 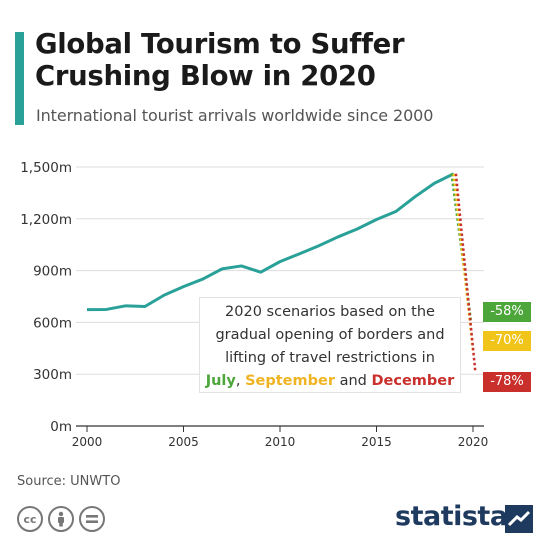 I want to click on no-derivatives-icon, so click(x=92, y=519).